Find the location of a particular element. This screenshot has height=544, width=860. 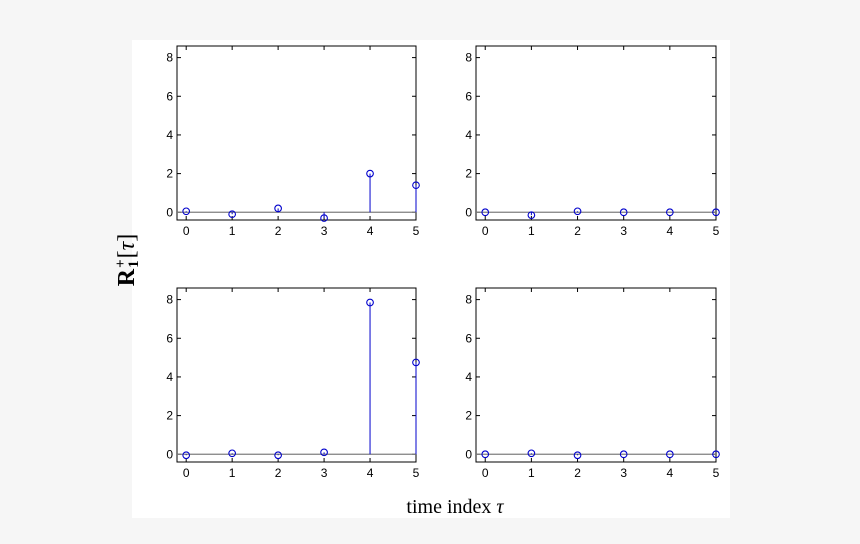

subplot-bottom-left: 0 2 4 6 8 0 1 2 3 4 5 is located at coordinates (293, 383).